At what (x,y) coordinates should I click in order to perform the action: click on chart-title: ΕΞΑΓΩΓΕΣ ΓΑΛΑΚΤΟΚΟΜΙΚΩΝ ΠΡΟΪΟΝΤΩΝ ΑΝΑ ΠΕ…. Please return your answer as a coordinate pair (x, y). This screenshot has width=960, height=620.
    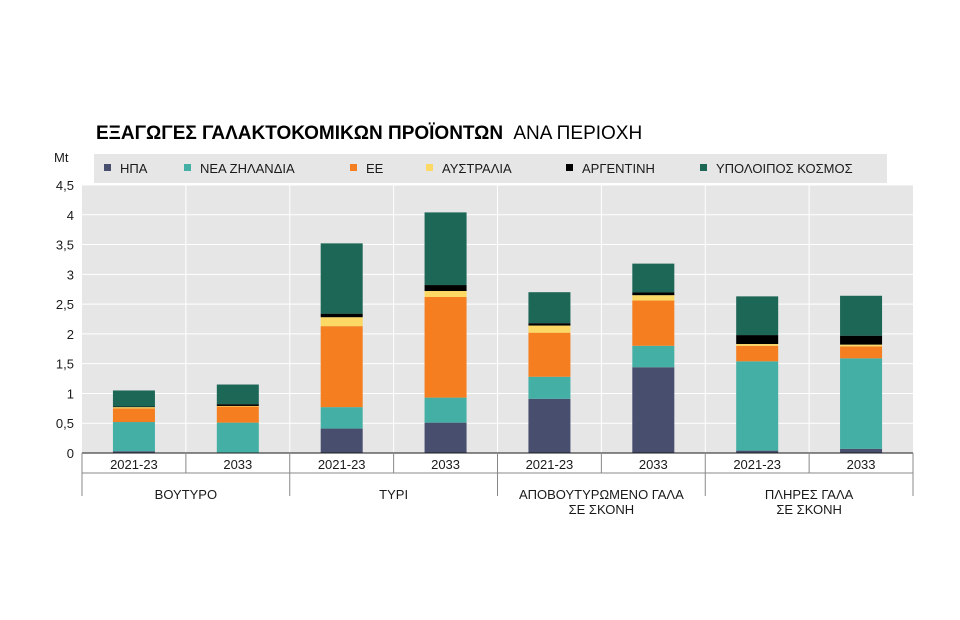
    Looking at the image, I should click on (369, 133).